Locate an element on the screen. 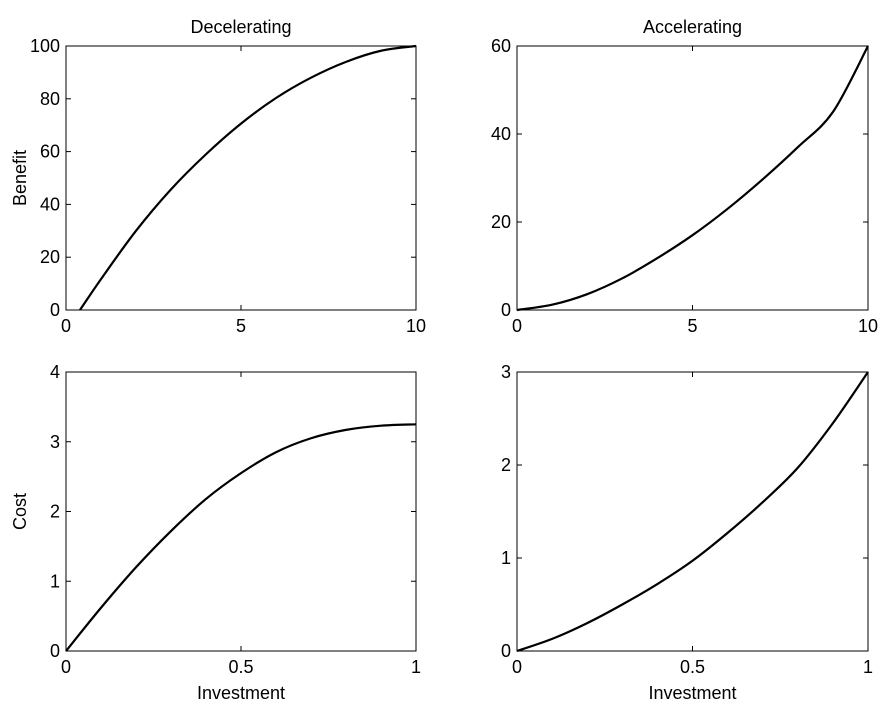  decelerating-benefit-xtick-label: 0 is located at coordinates (66, 326).